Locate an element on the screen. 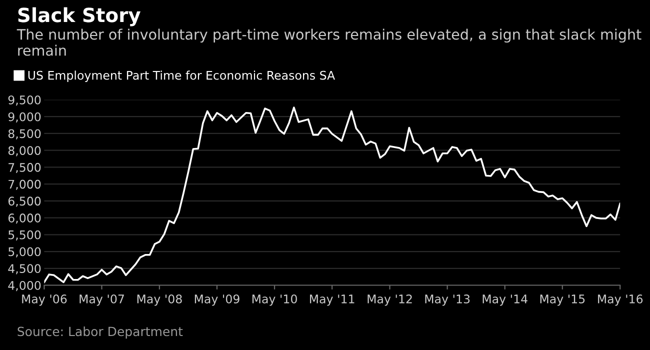 The height and width of the screenshot is (350, 650). x-tick-label: May '16 is located at coordinates (620, 300).